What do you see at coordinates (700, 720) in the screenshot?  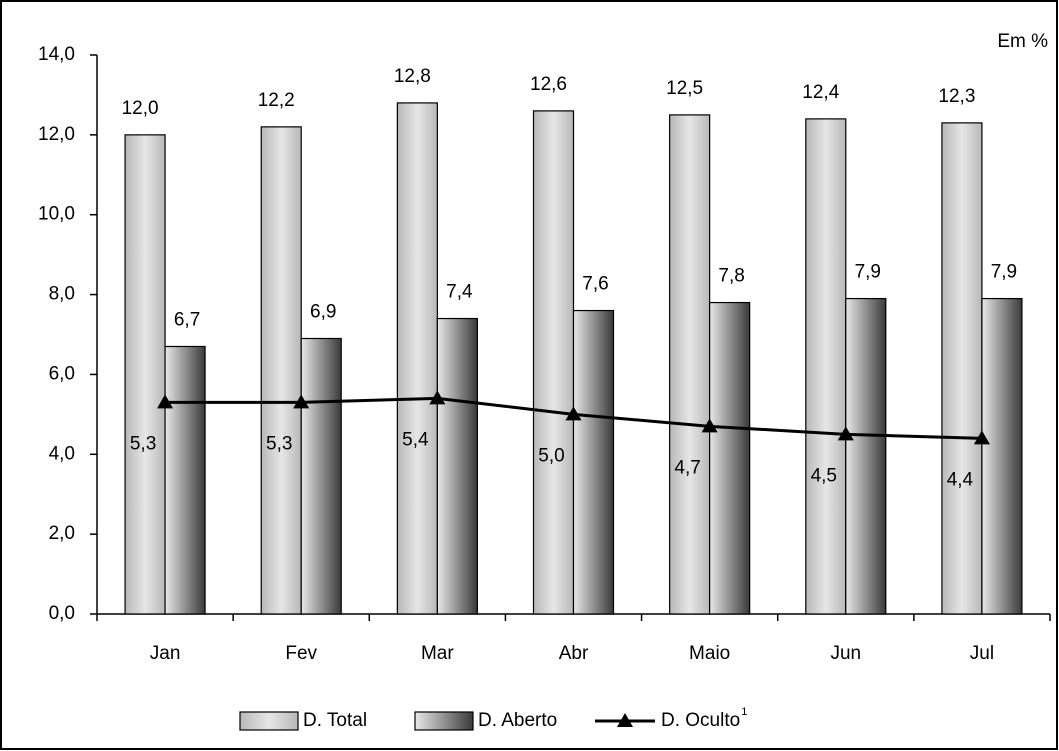 I see `legend-label: D. Oculto` at bounding box center [700, 720].